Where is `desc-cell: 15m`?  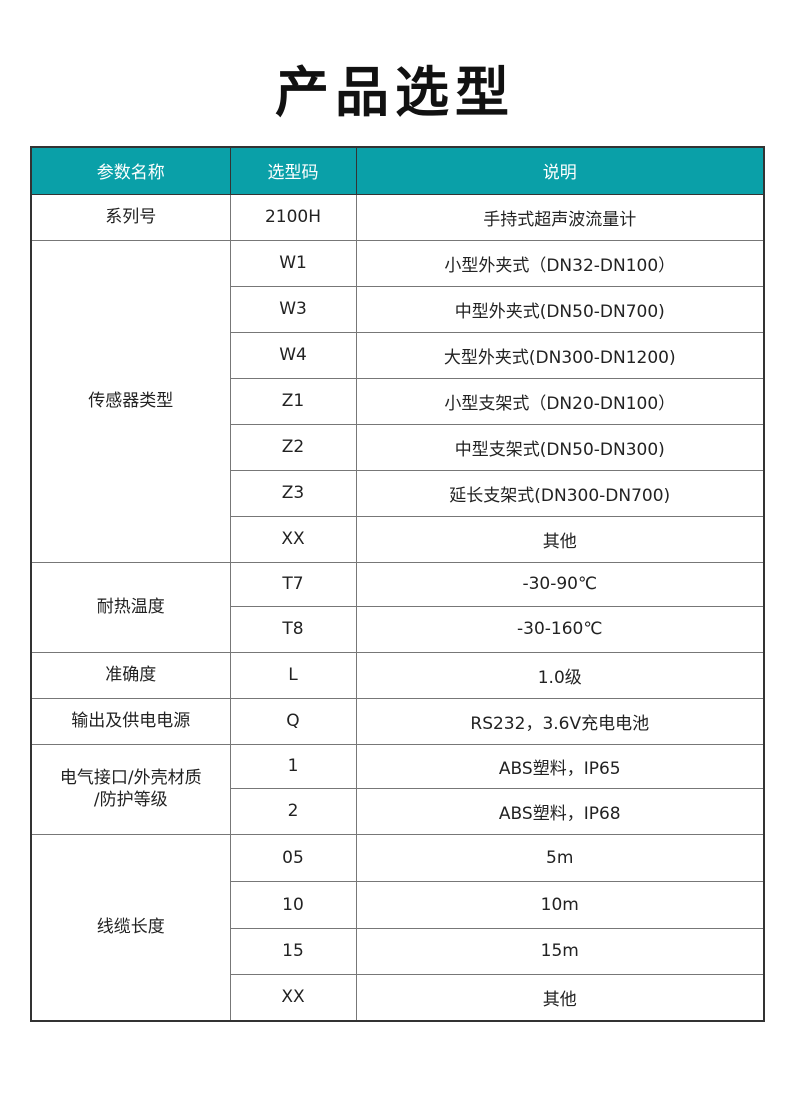
desc-cell: 15m is located at coordinates (560, 951).